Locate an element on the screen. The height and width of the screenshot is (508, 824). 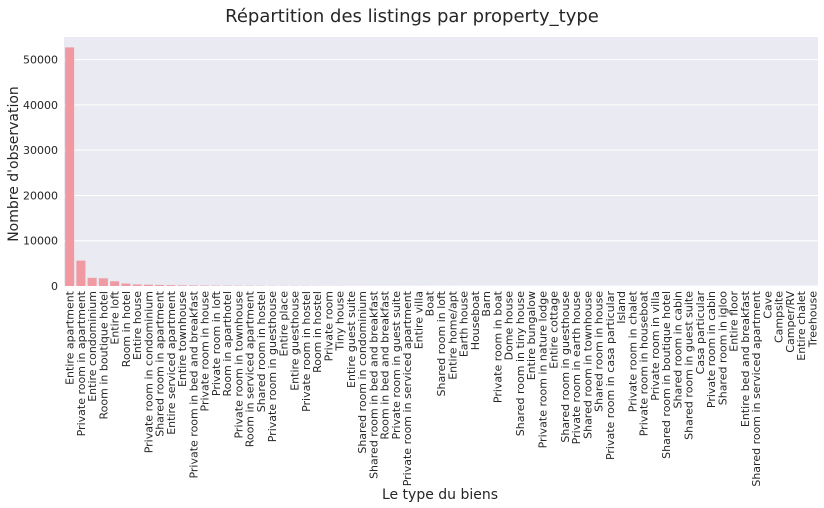
x-tick-label: Room in bed and breakfast is located at coordinates (385, 364).